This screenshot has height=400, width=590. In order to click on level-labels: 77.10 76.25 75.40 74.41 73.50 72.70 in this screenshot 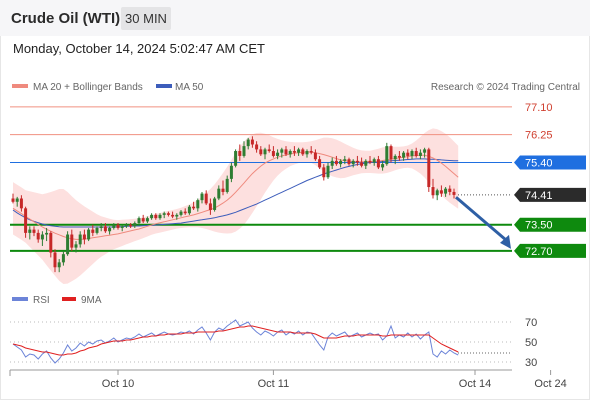, I will do `click(550, 180)`.